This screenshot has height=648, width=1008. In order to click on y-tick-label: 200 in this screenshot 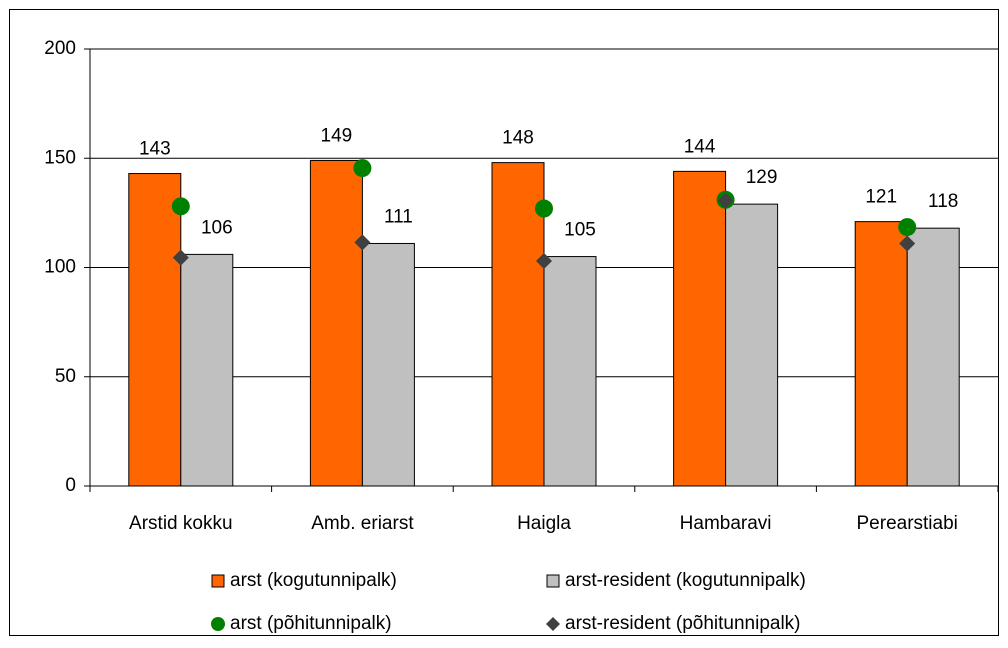, I will do `click(60, 48)`.